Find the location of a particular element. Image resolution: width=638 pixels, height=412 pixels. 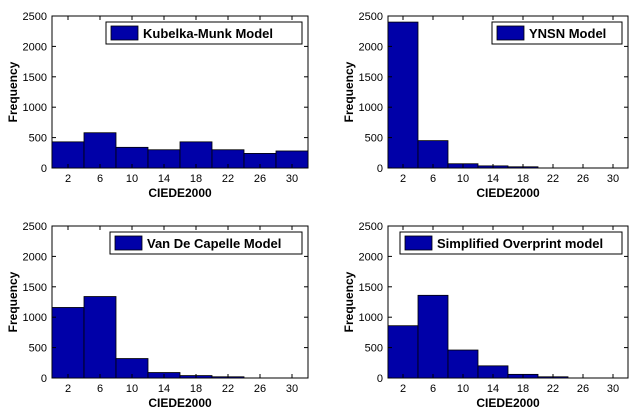

legend: Kubelka-Munk Model is located at coordinates (204, 33).